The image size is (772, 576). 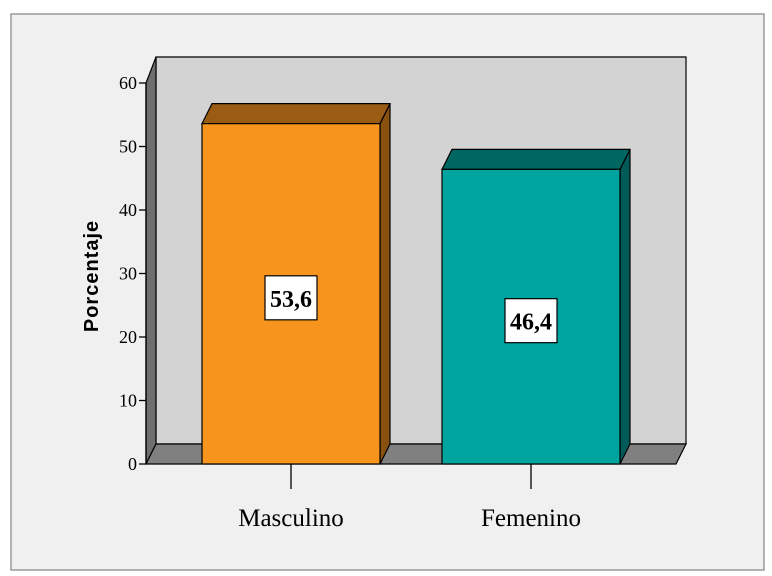 I want to click on y-tick-label: 50, so click(x=128, y=147).